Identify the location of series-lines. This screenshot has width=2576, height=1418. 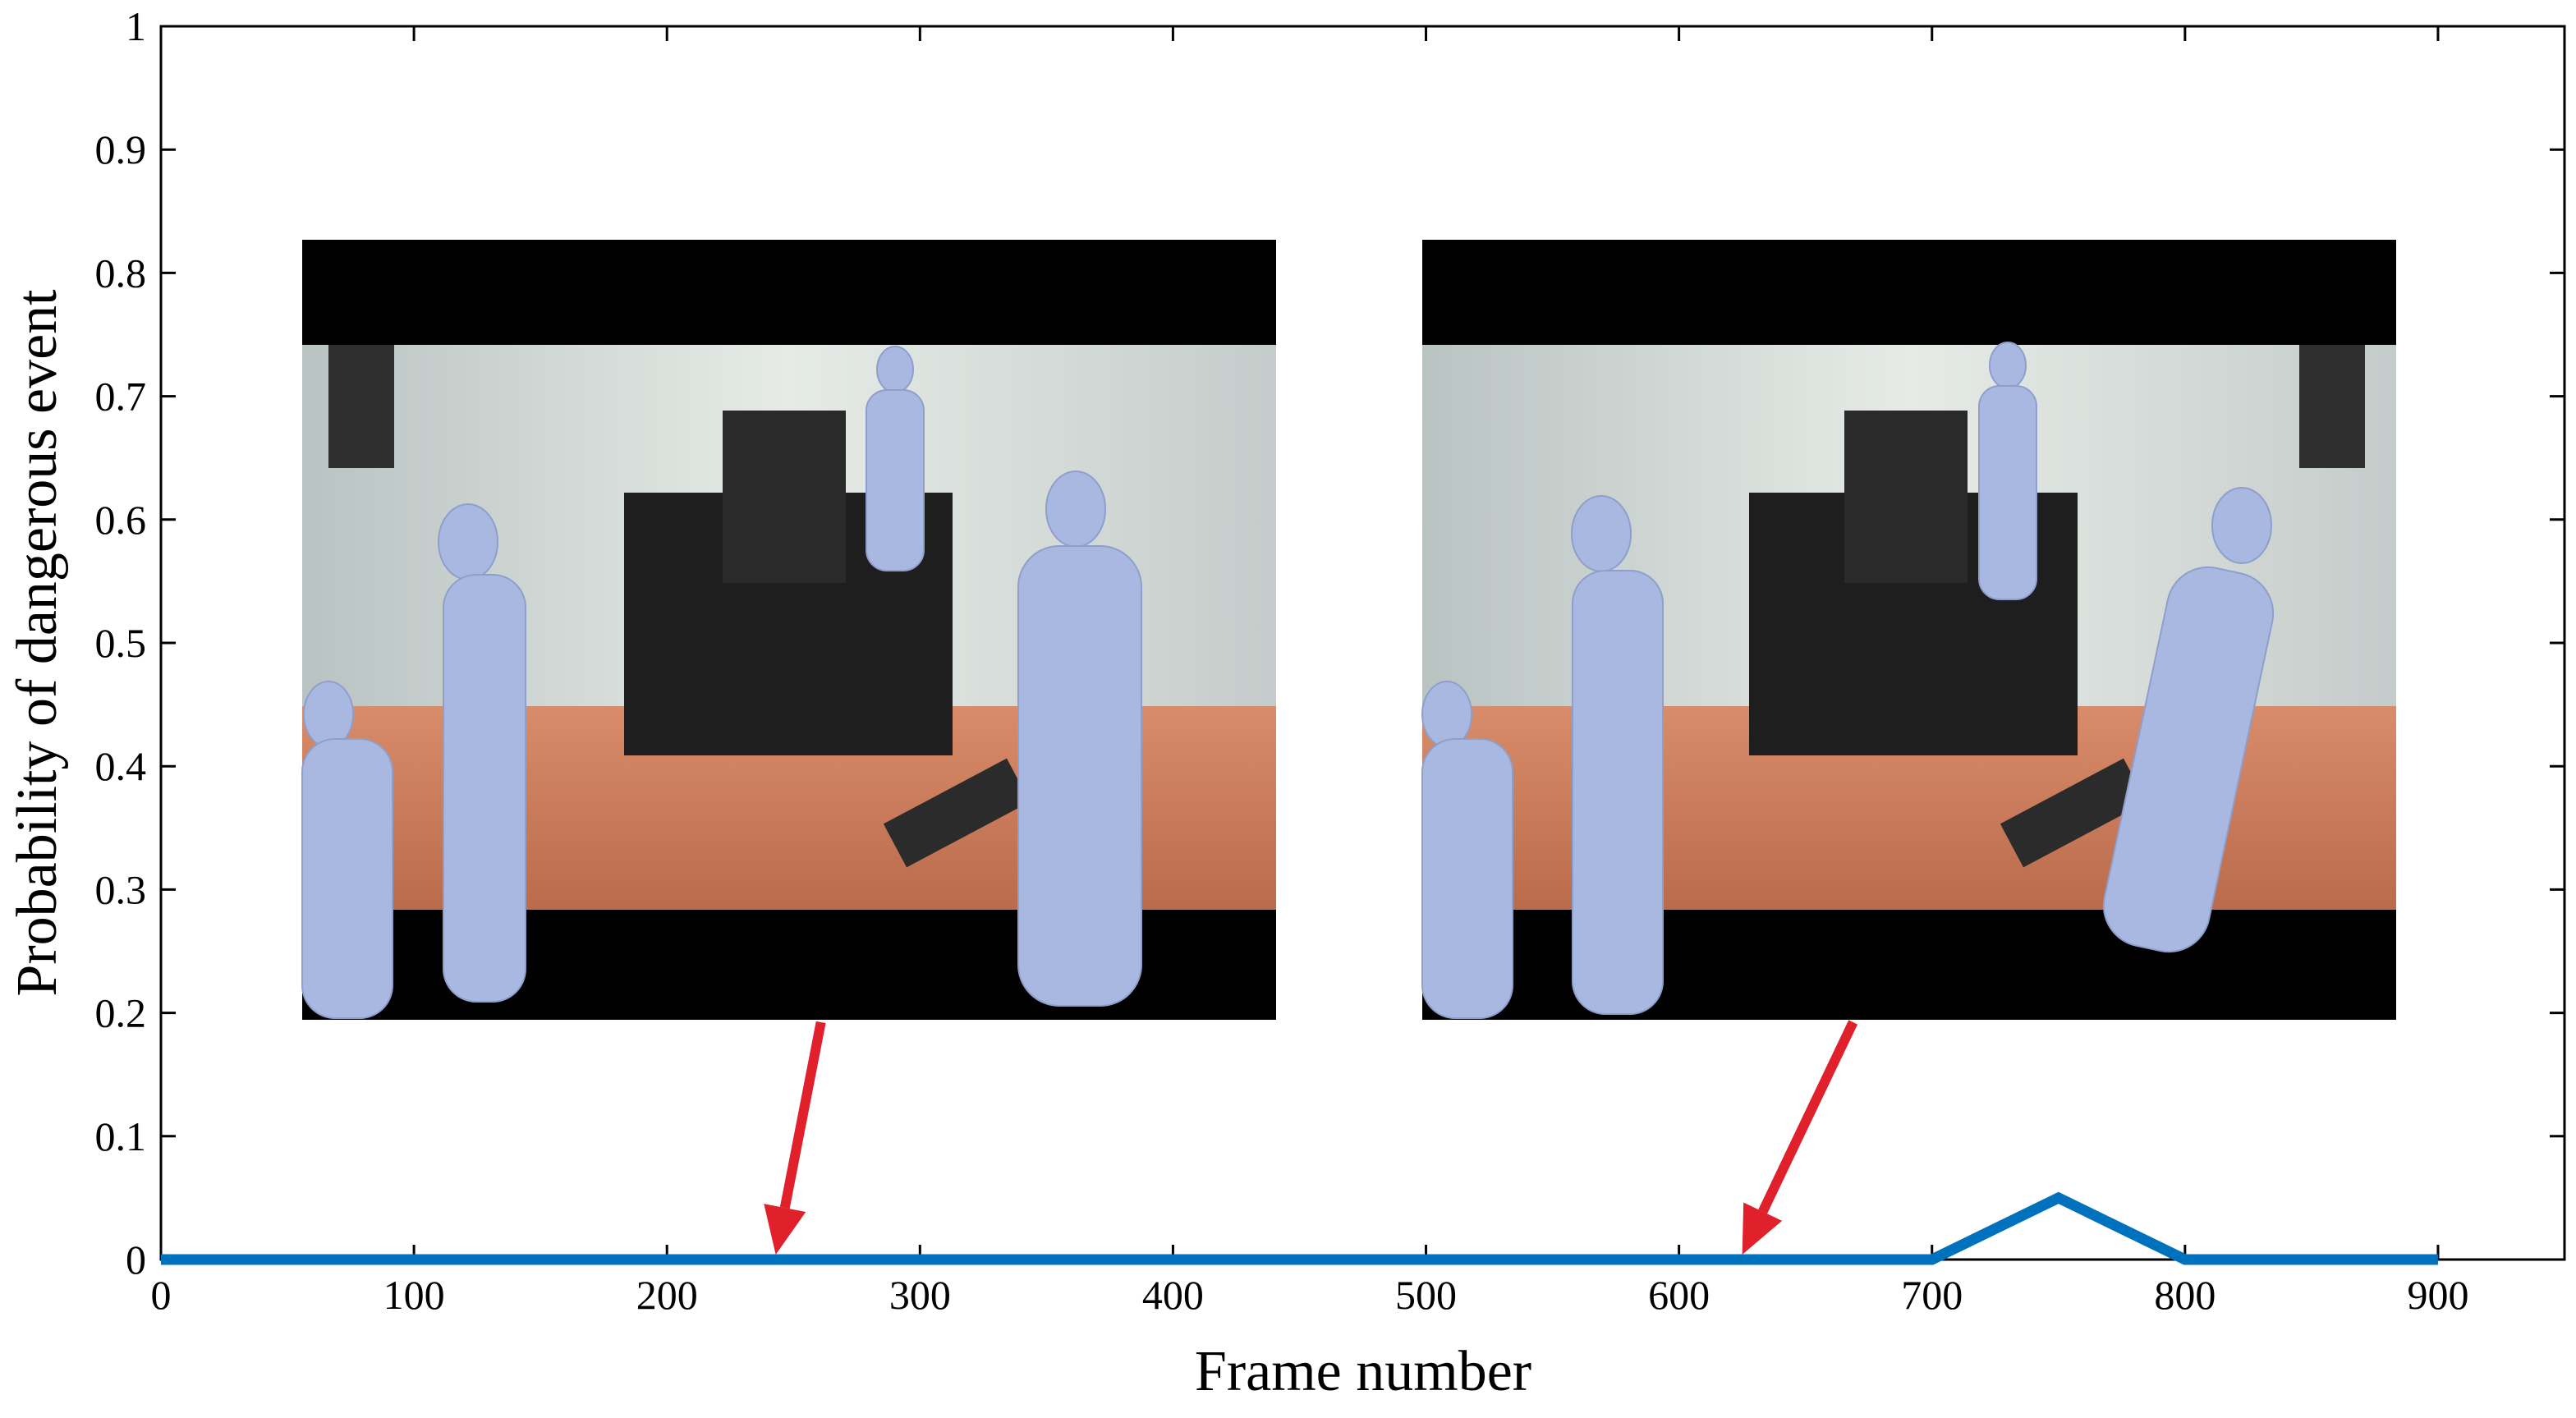
(1299, 1228).